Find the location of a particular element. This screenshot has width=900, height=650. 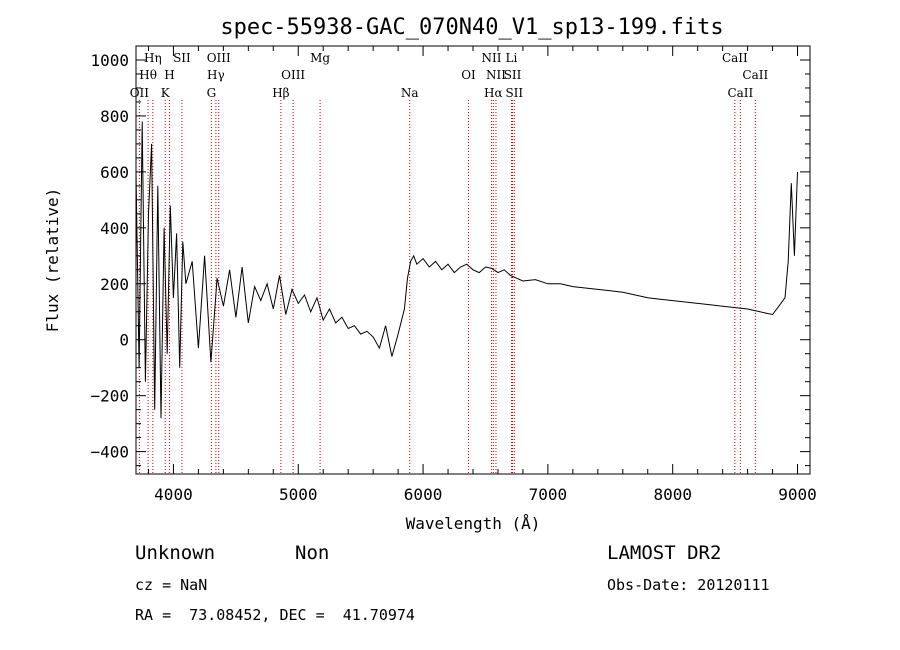

y-tick-label: 600 is located at coordinates (114, 172).